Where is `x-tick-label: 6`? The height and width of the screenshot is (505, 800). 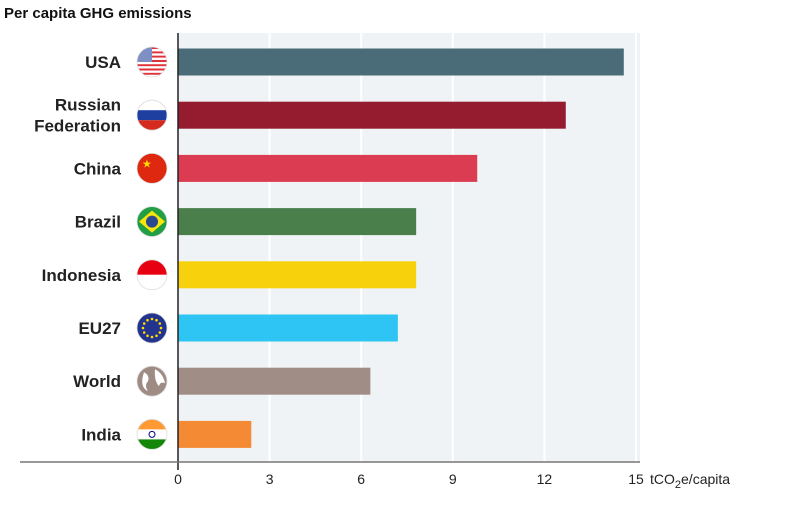
x-tick-label: 6 is located at coordinates (361, 479).